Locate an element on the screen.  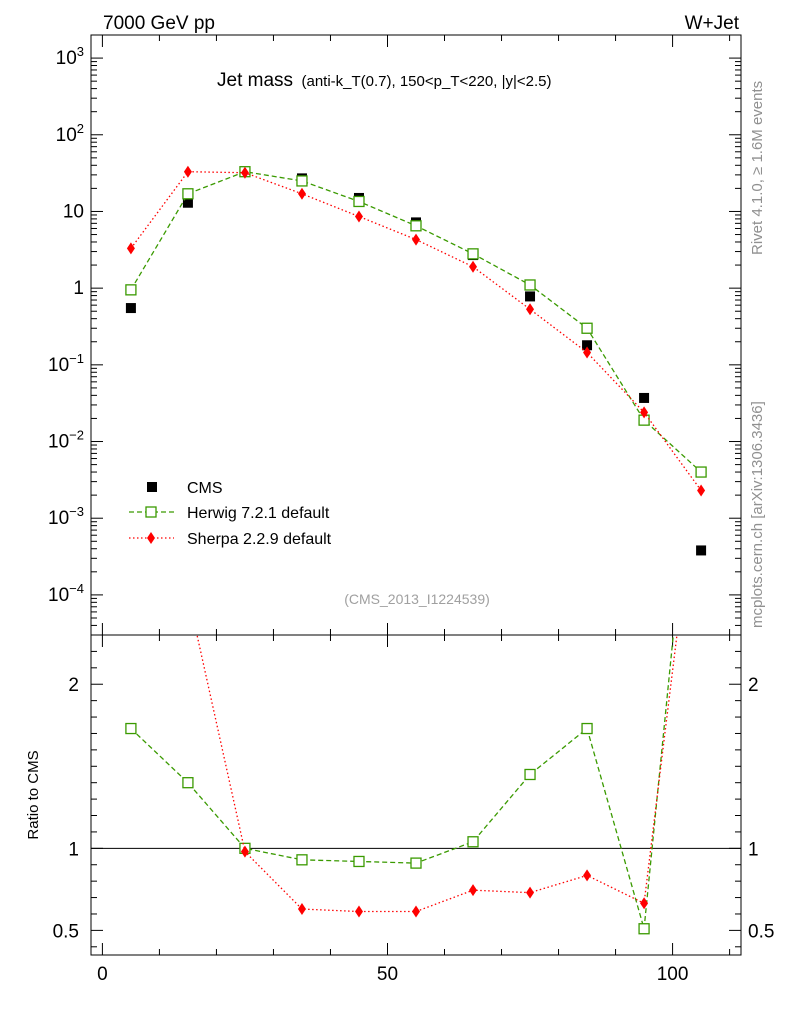
y-tick-exponent: 3 is located at coordinates (80, 51).